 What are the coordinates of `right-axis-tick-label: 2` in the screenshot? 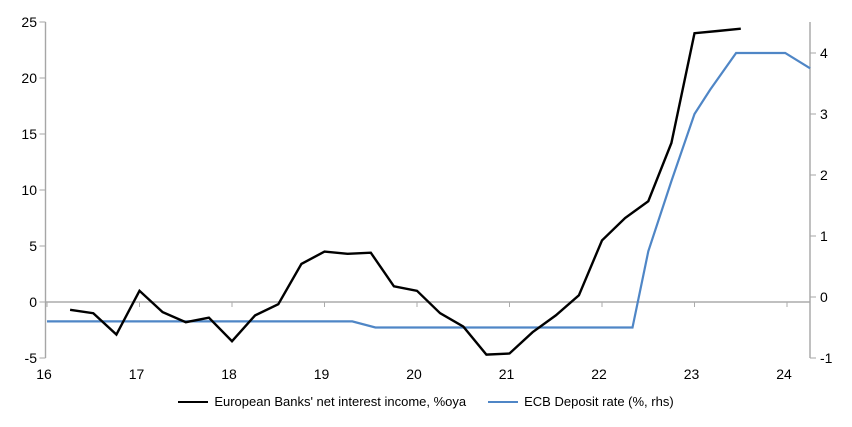 It's located at (824, 175).